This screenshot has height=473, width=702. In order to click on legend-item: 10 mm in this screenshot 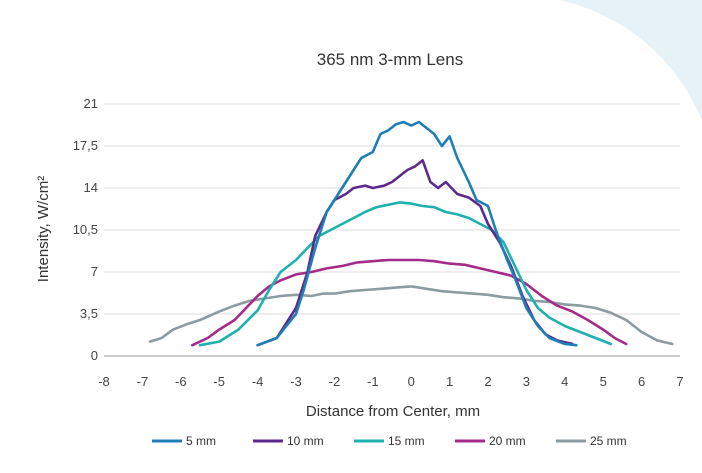, I will do `click(288, 441)`.